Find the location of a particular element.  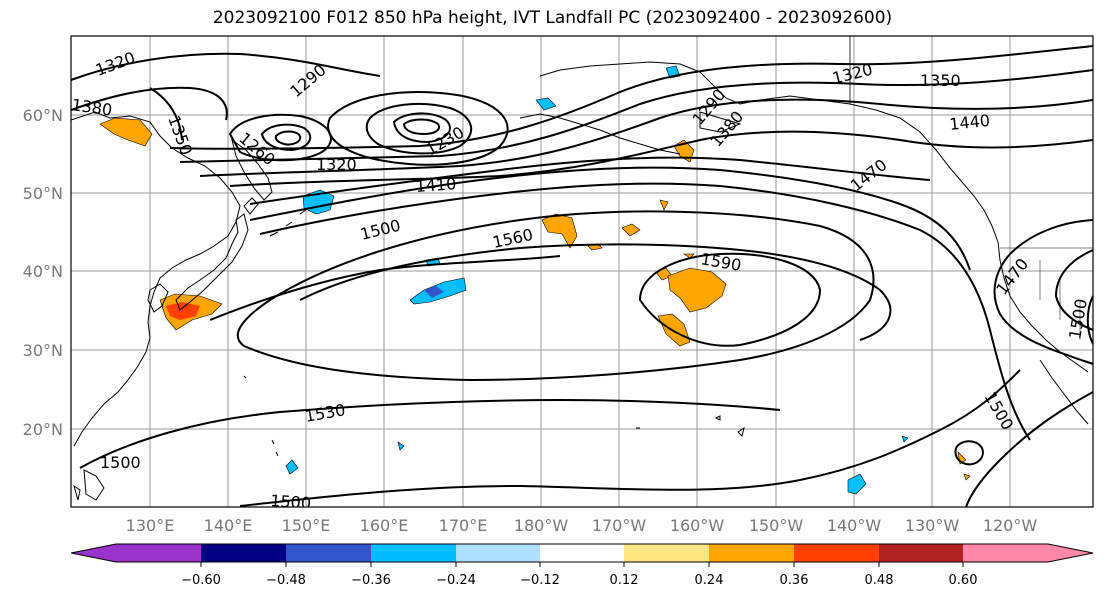

colorbar-tick-label: −0.24 is located at coordinates (456, 580).